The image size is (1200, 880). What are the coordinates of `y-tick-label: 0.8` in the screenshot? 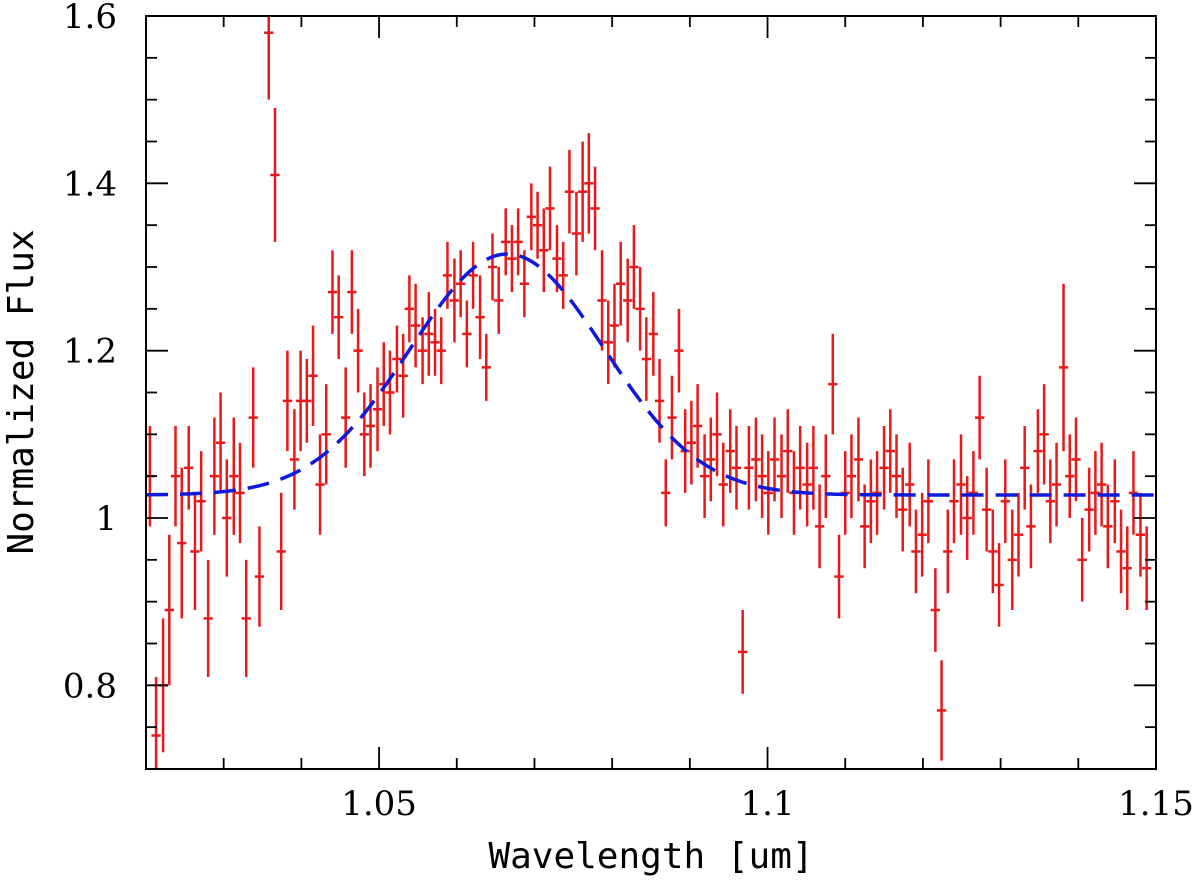 It's located at (90, 686).